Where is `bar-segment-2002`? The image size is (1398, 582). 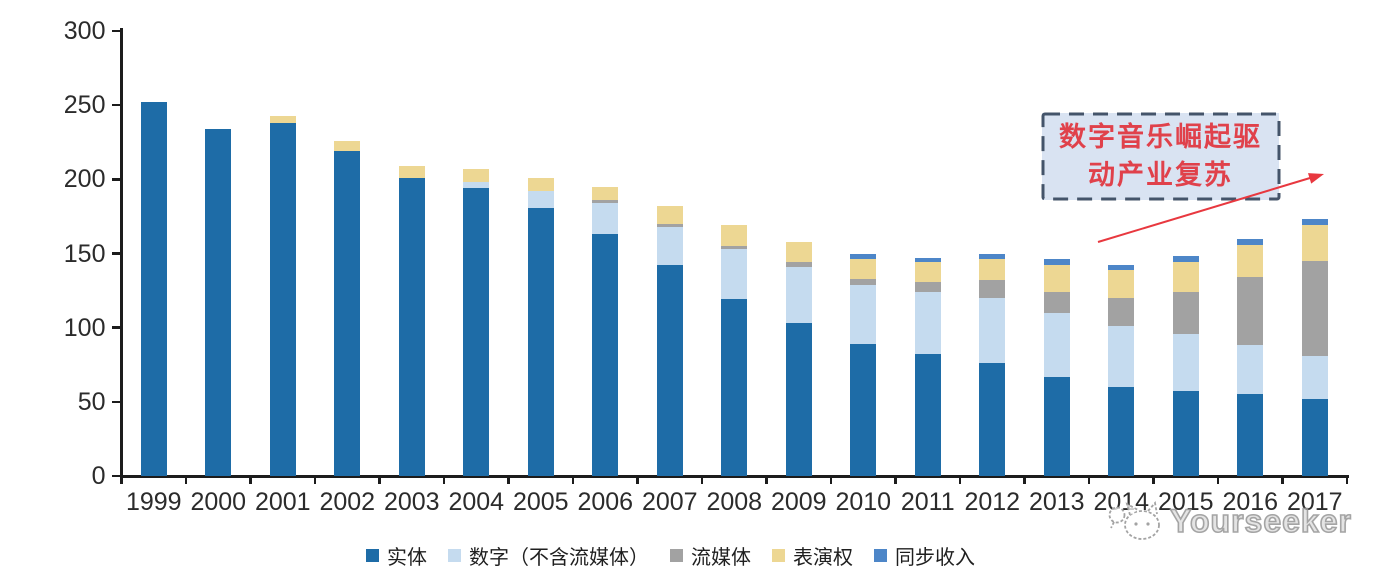
bar-segment-2002 is located at coordinates (347, 313).